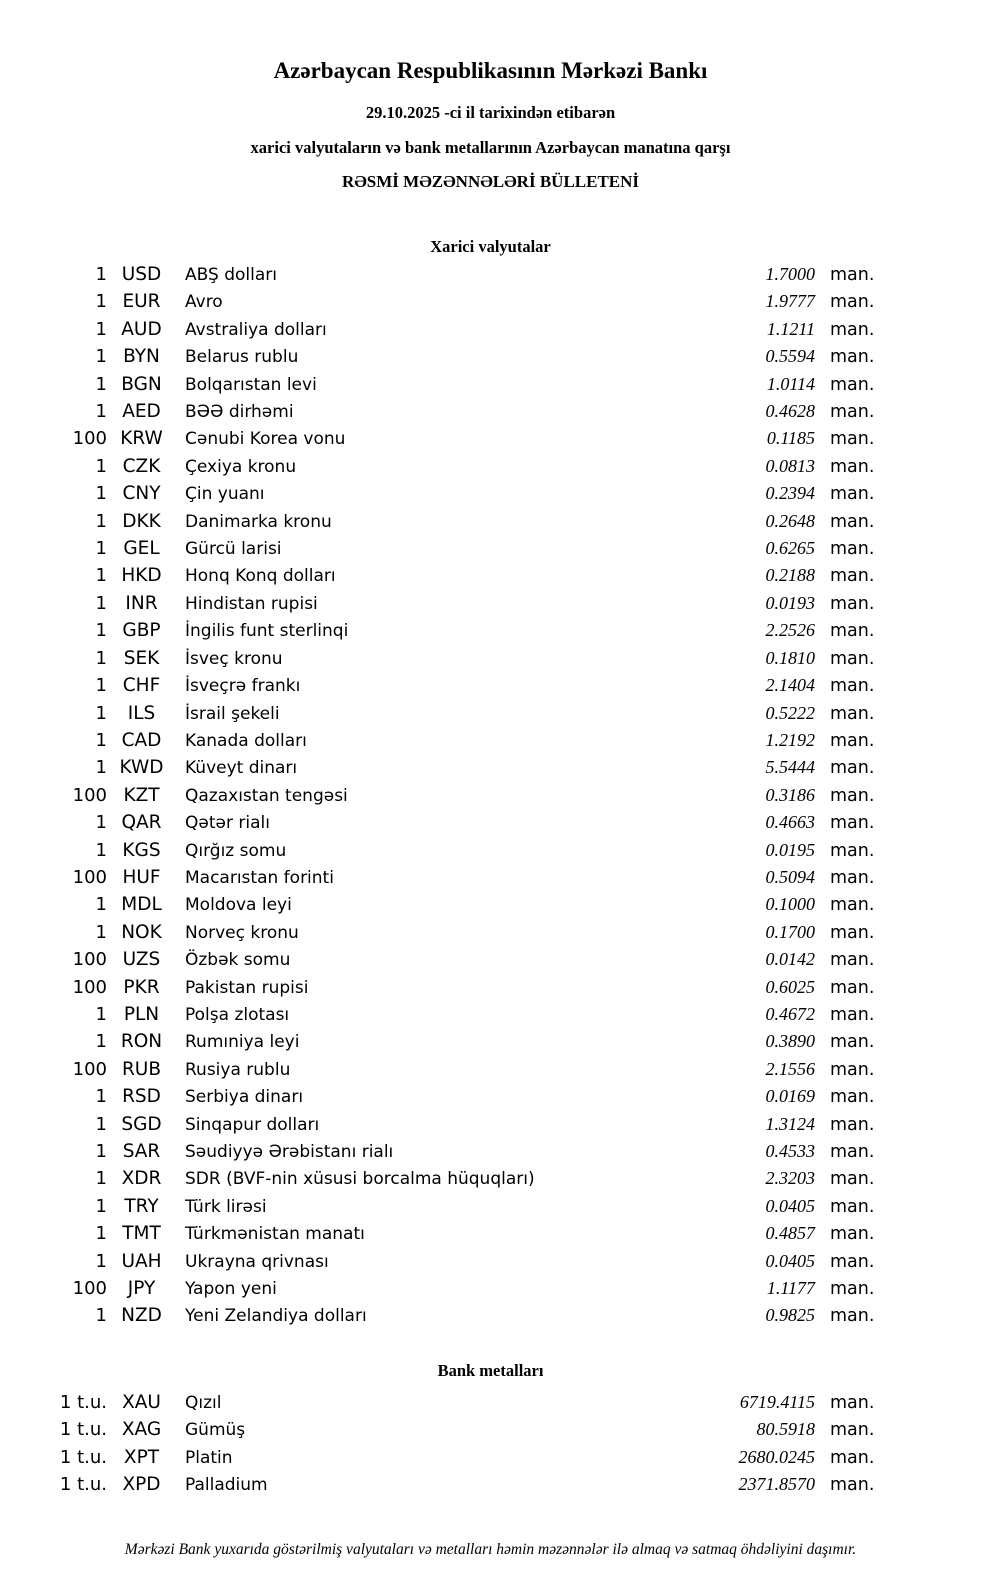 This screenshot has height=1583, width=981. Describe the element at coordinates (790, 438) in the screenshot. I see `rate-value: 0.1185` at that location.